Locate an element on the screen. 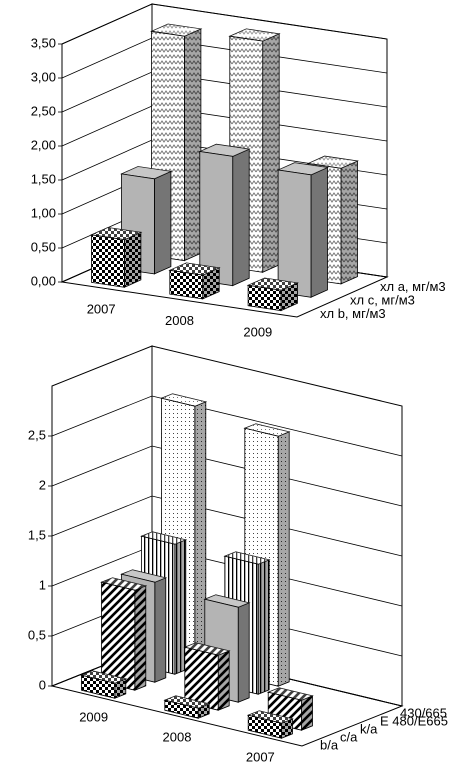 This screenshot has height=771, width=465. y-tick-label: 1,00 is located at coordinates (43, 212).